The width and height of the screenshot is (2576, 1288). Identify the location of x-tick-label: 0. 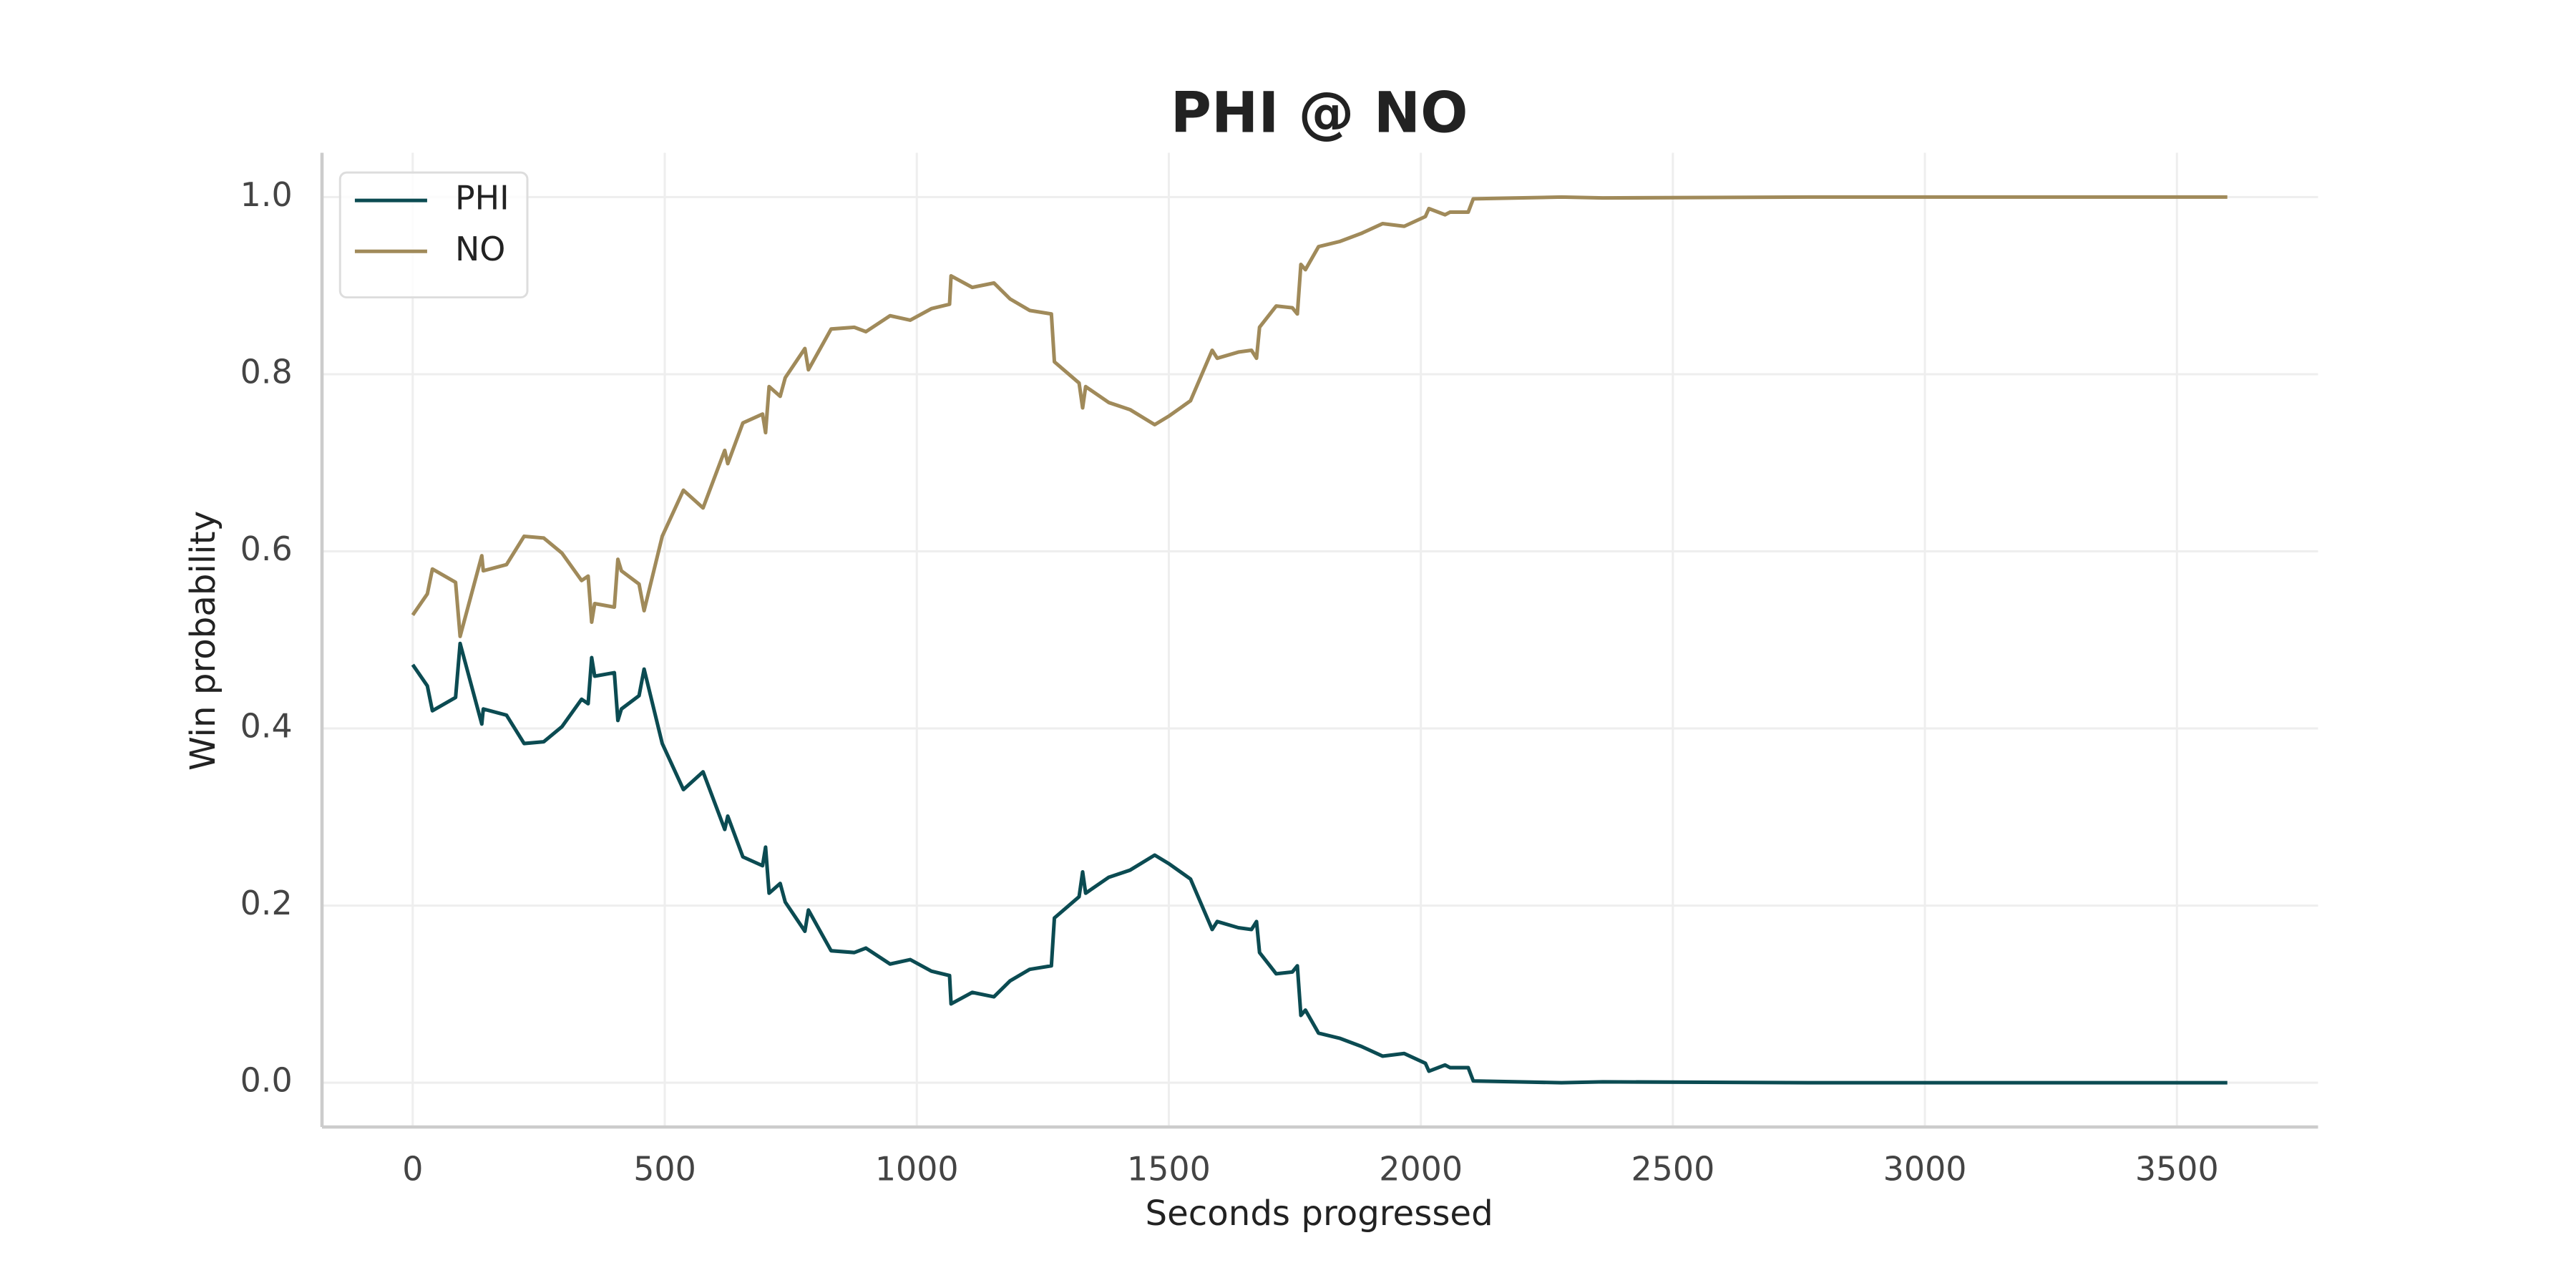
(412, 1168).